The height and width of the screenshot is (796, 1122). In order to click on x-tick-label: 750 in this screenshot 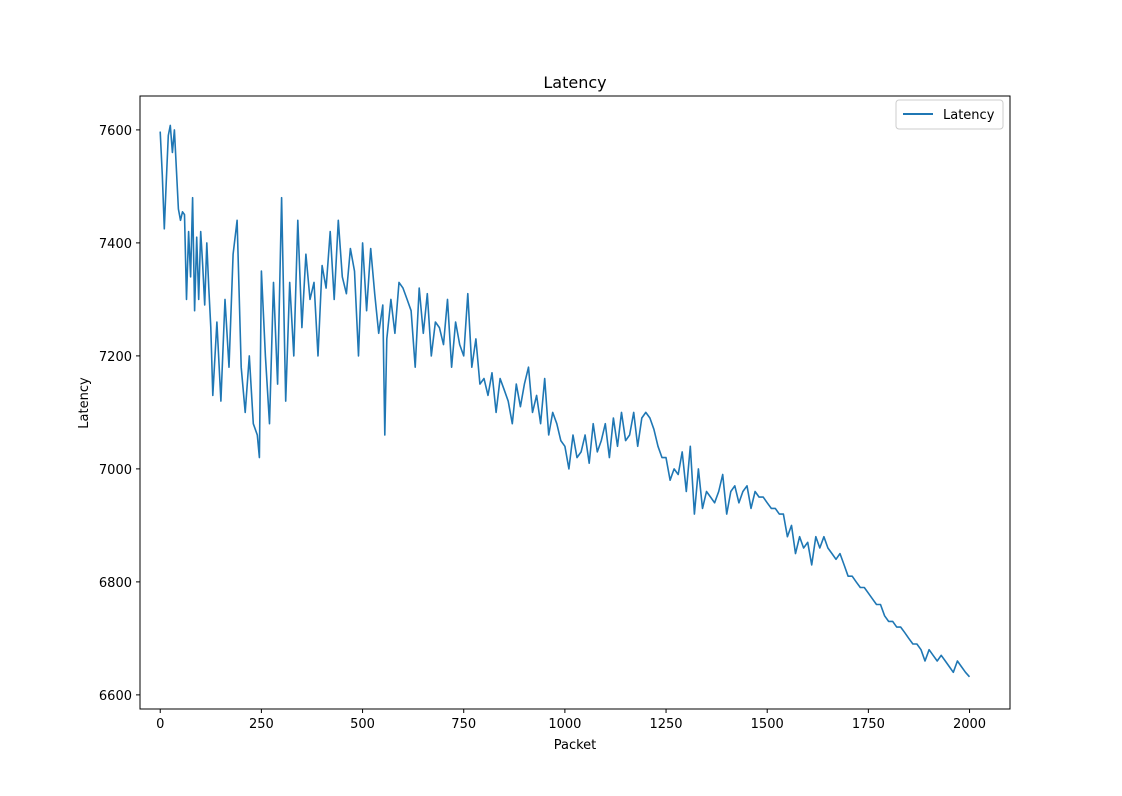, I will do `click(463, 724)`.